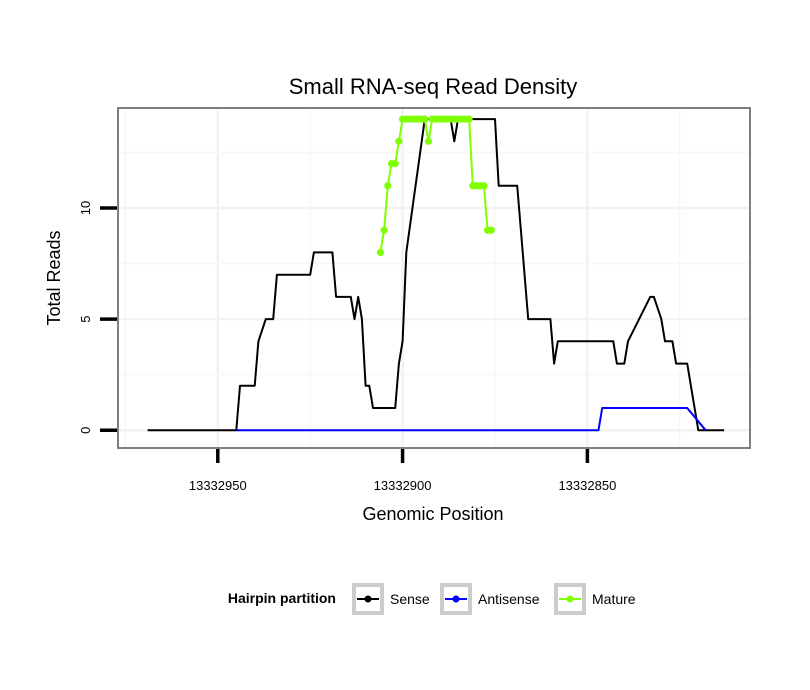 Image resolution: width=810 pixels, height=690 pixels. I want to click on y-tick-label: 0, so click(85, 430).